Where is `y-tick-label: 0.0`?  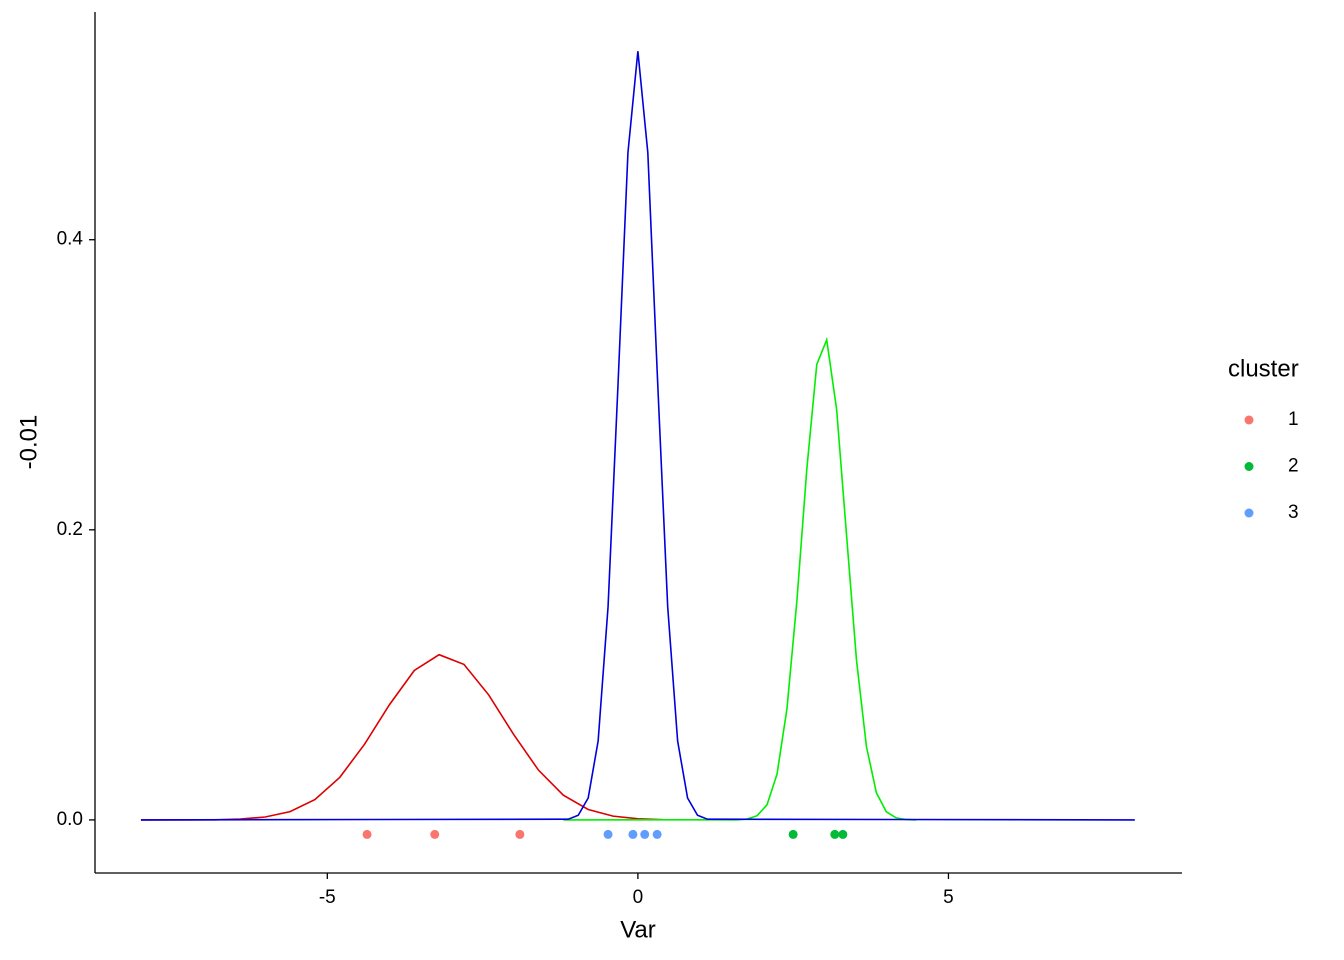 y-tick-label: 0.0 is located at coordinates (70, 819).